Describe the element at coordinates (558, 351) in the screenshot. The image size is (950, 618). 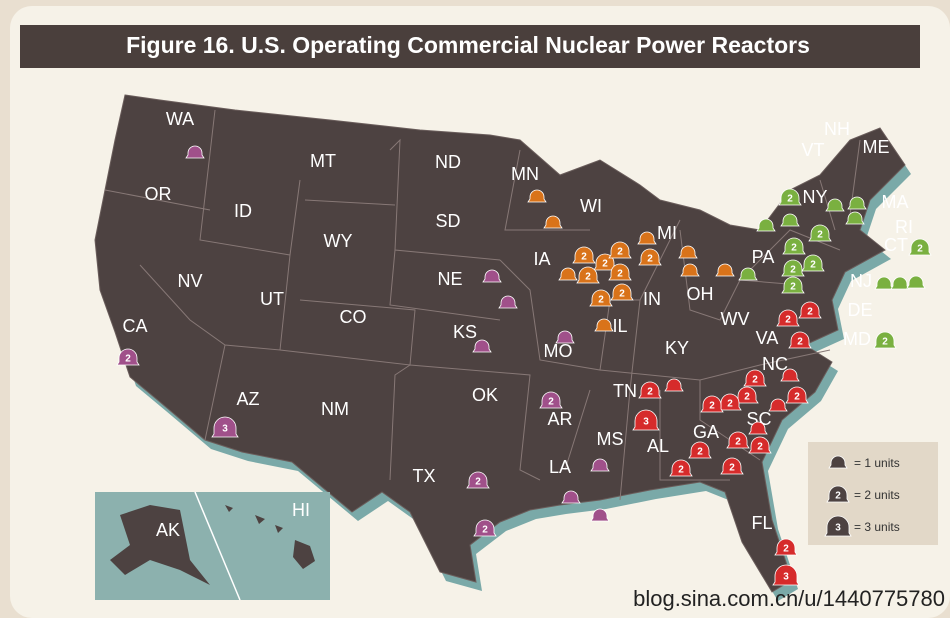
I see `state-label: MO` at that location.